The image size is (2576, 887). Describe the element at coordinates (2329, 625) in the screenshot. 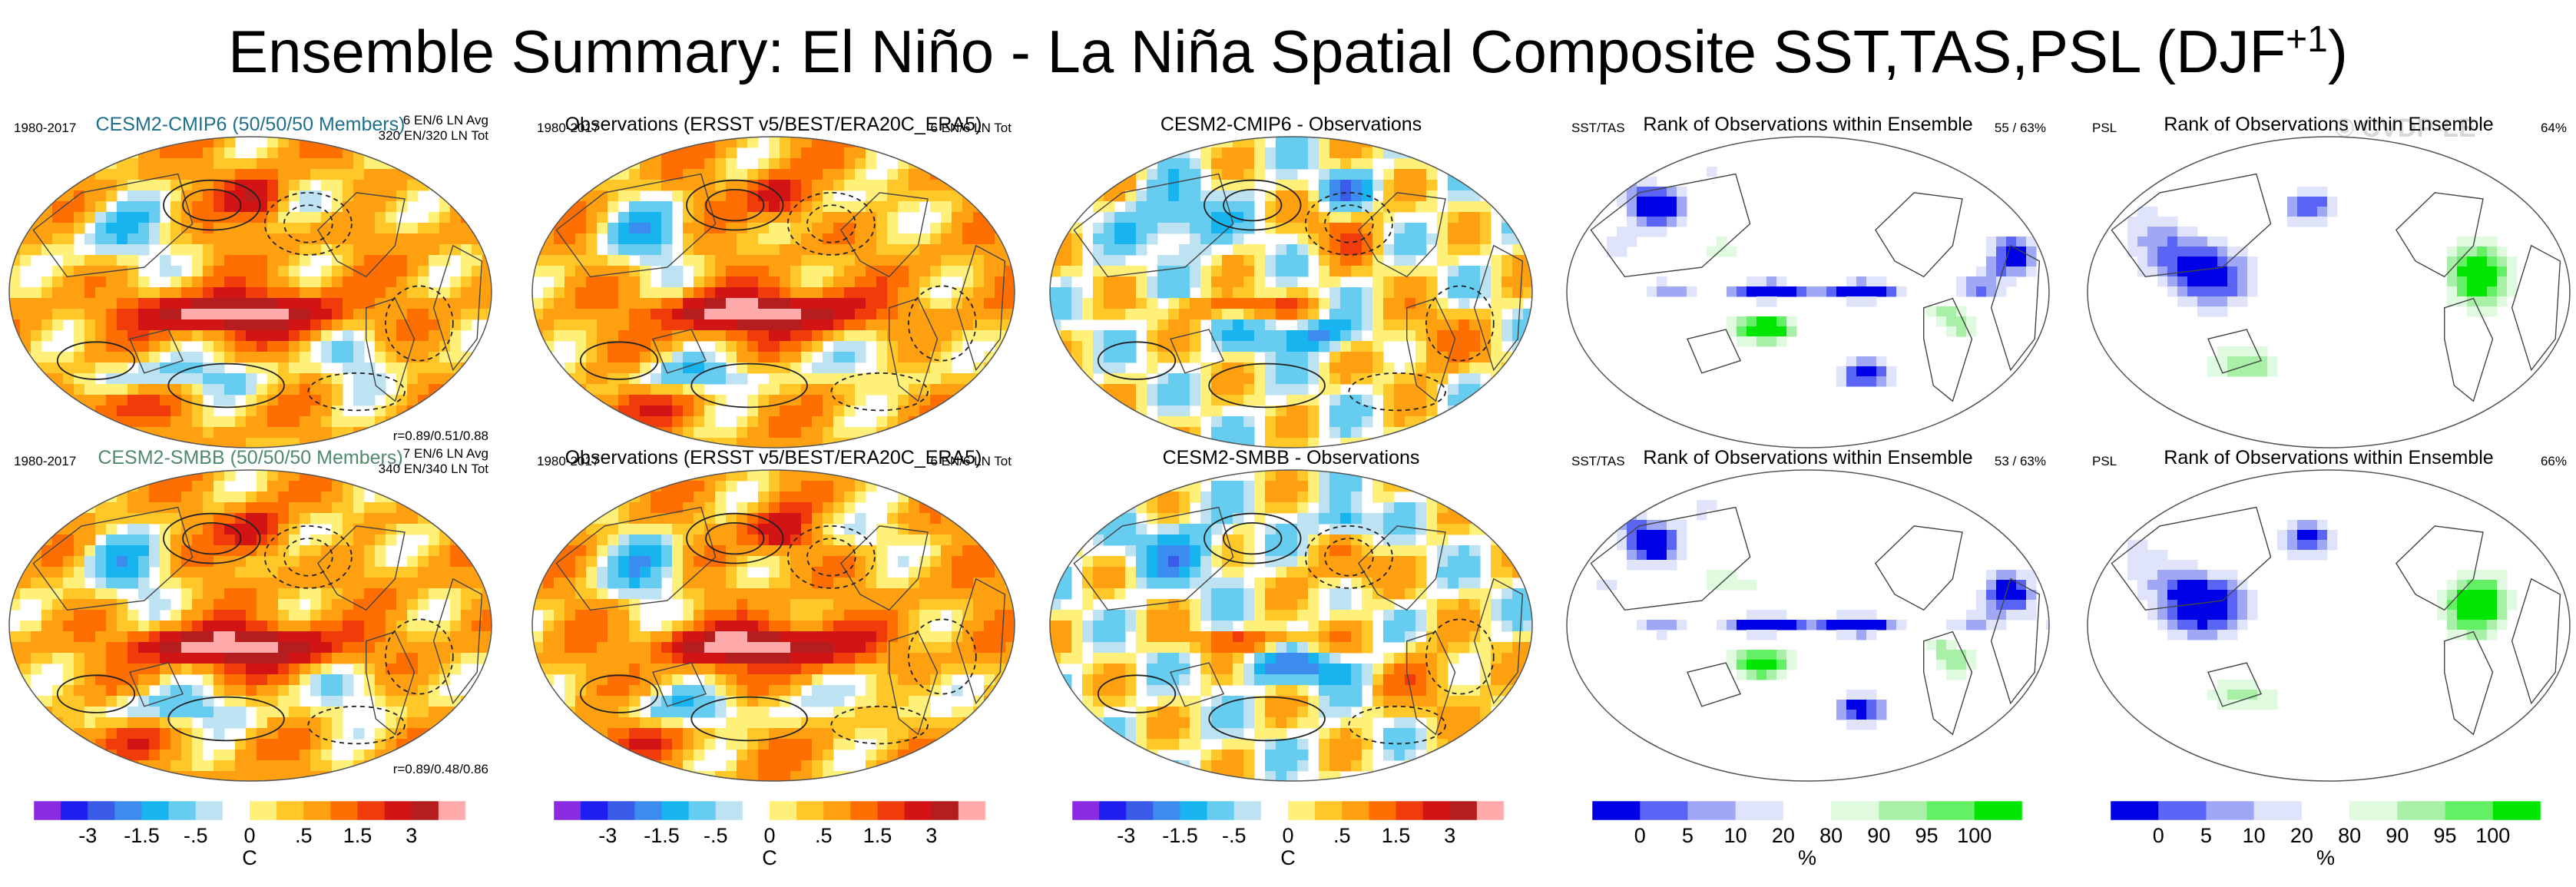

I see `map-field-r2c5` at that location.